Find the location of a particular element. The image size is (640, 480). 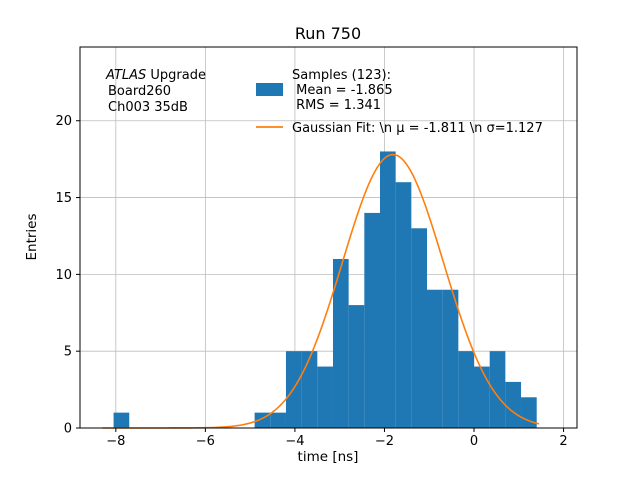

legend-samples-title: Samples (123): is located at coordinates (341, 75).